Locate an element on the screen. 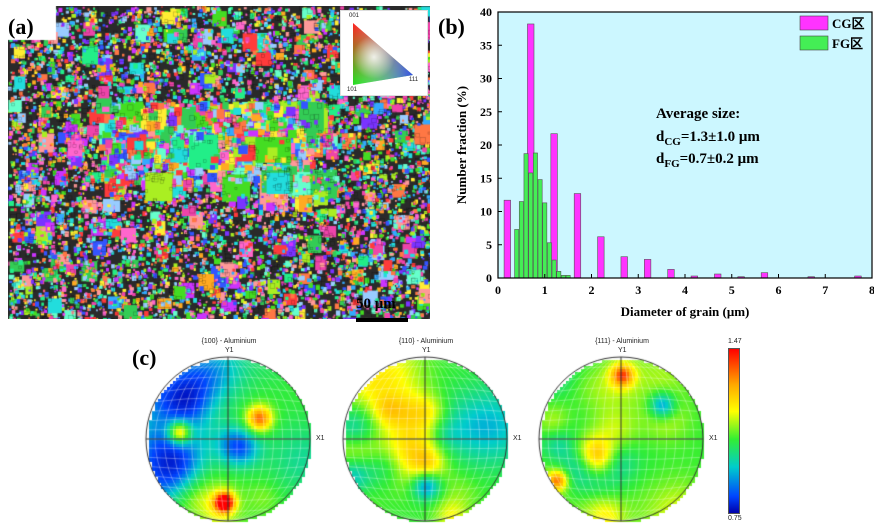 The height and width of the screenshot is (529, 874). intensity-colorbar is located at coordinates (734, 431).